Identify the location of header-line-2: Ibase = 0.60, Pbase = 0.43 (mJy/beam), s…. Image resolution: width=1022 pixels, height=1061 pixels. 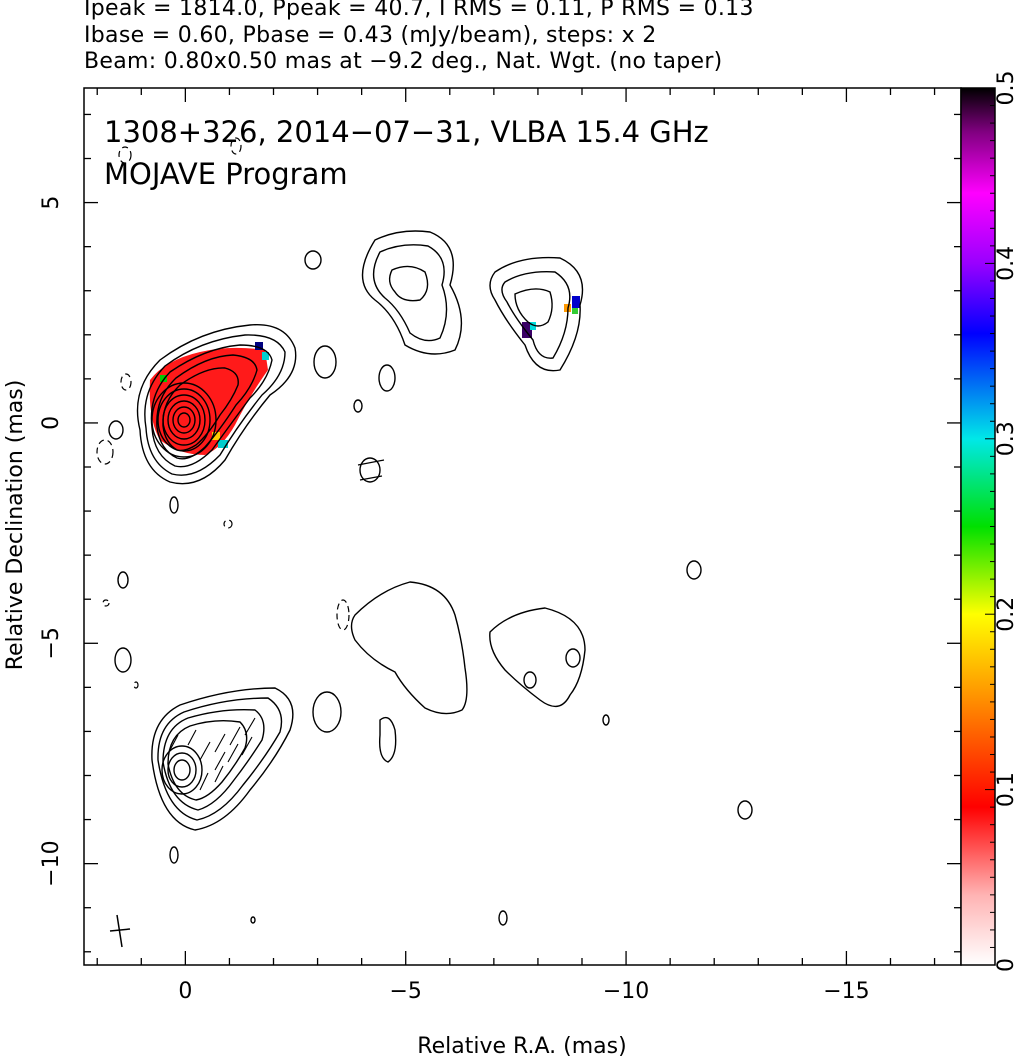
(370, 35).